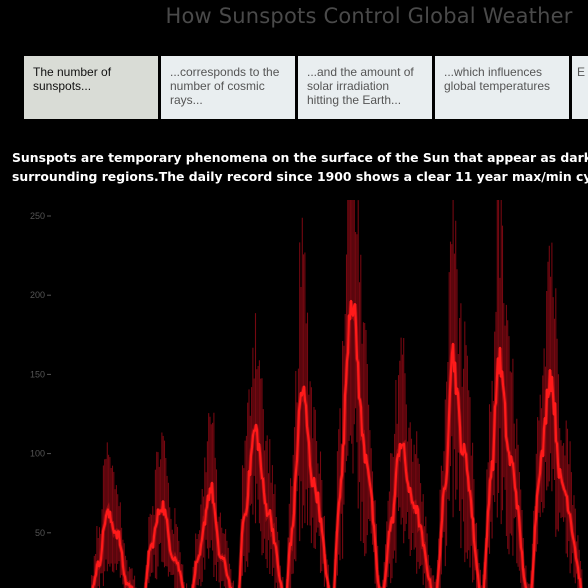  I want to click on y-tick-label: 150, so click(37, 374).